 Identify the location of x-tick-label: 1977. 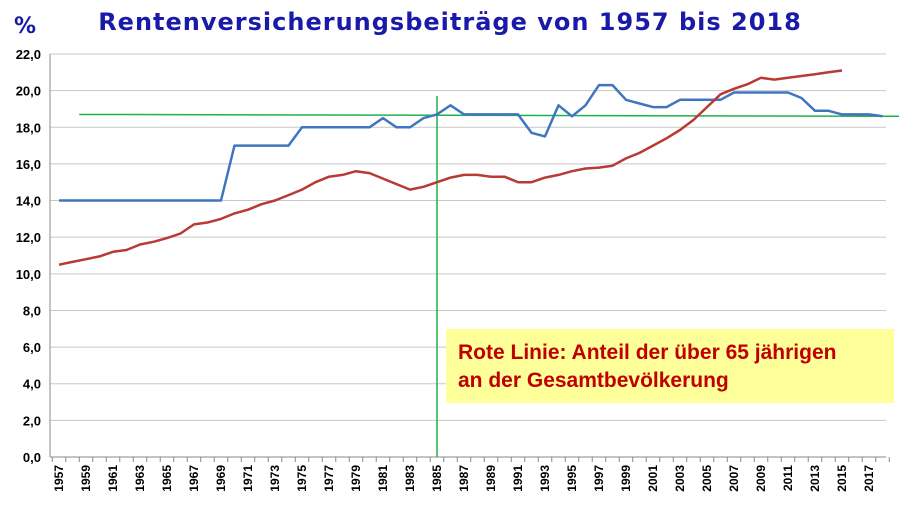
(329, 478).